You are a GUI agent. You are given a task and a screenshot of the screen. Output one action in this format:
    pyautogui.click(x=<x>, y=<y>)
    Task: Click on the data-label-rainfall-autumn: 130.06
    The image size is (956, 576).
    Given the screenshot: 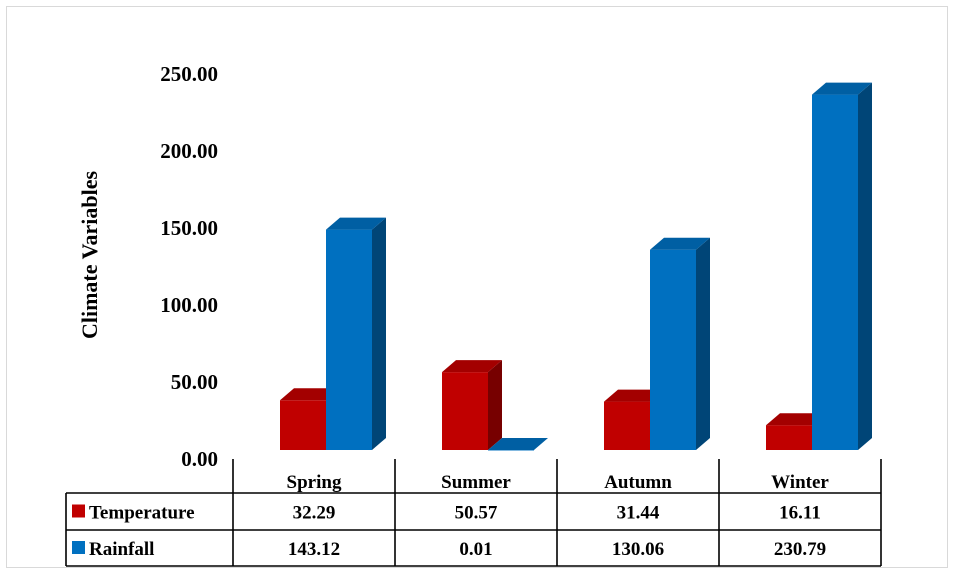 What is the action you would take?
    pyautogui.click(x=638, y=549)
    